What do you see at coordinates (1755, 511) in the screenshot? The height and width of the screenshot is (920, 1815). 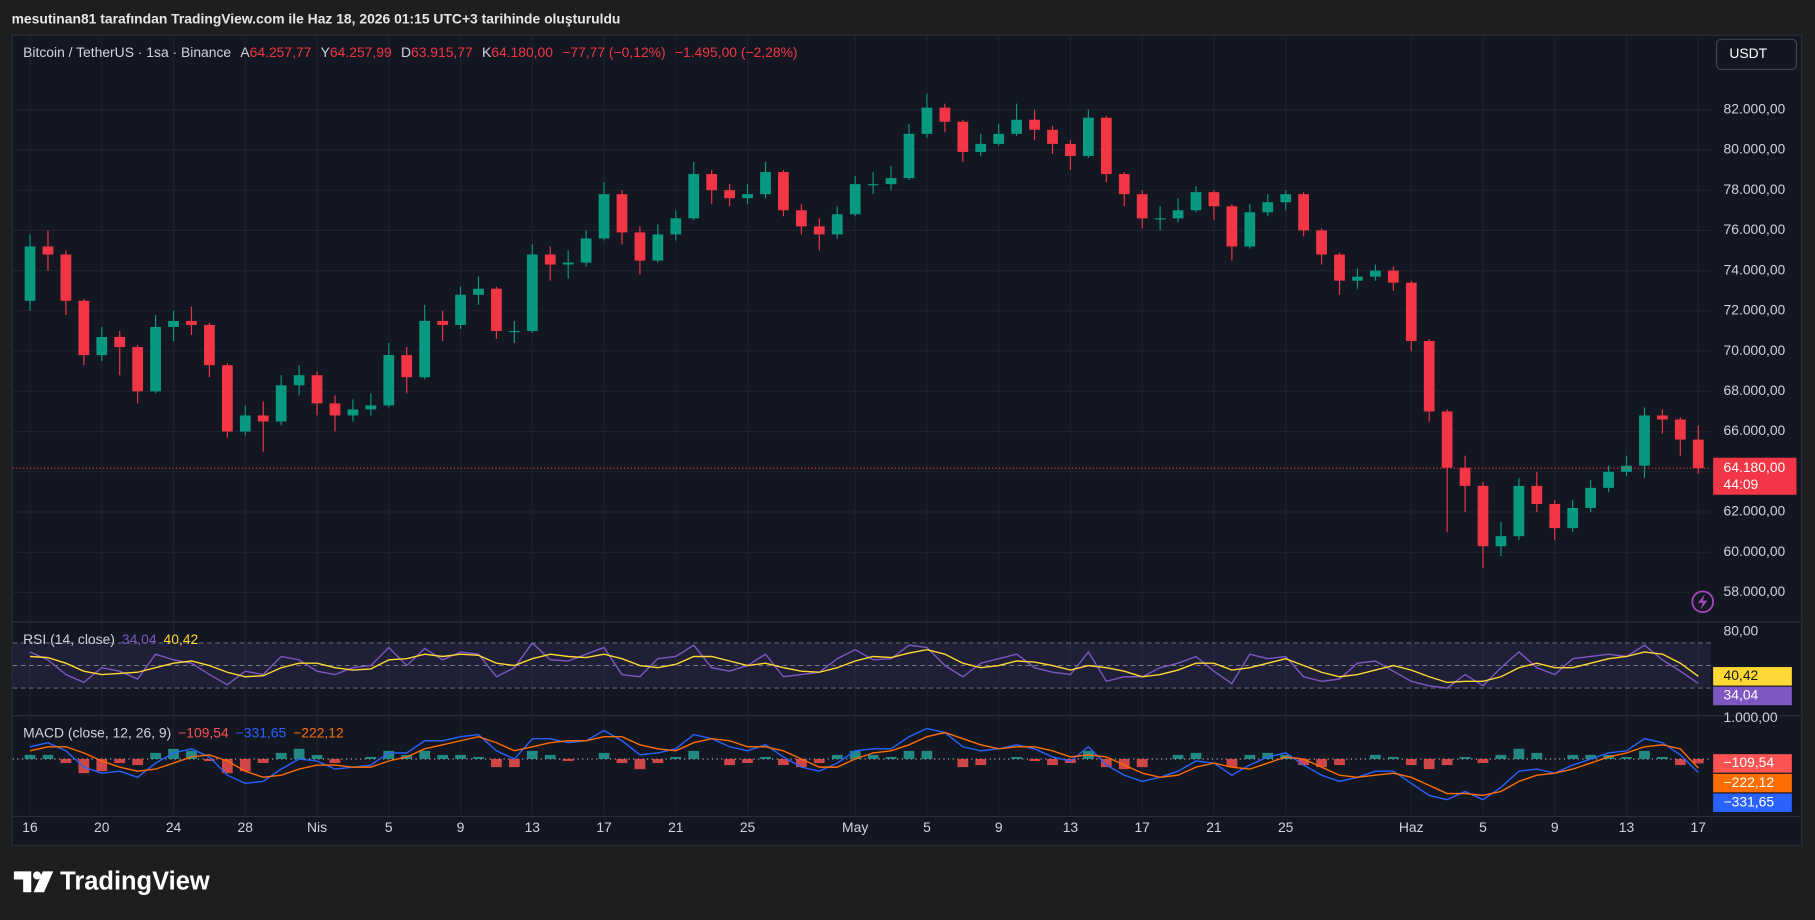 I see `y-tick-label: 62.000,00` at bounding box center [1755, 511].